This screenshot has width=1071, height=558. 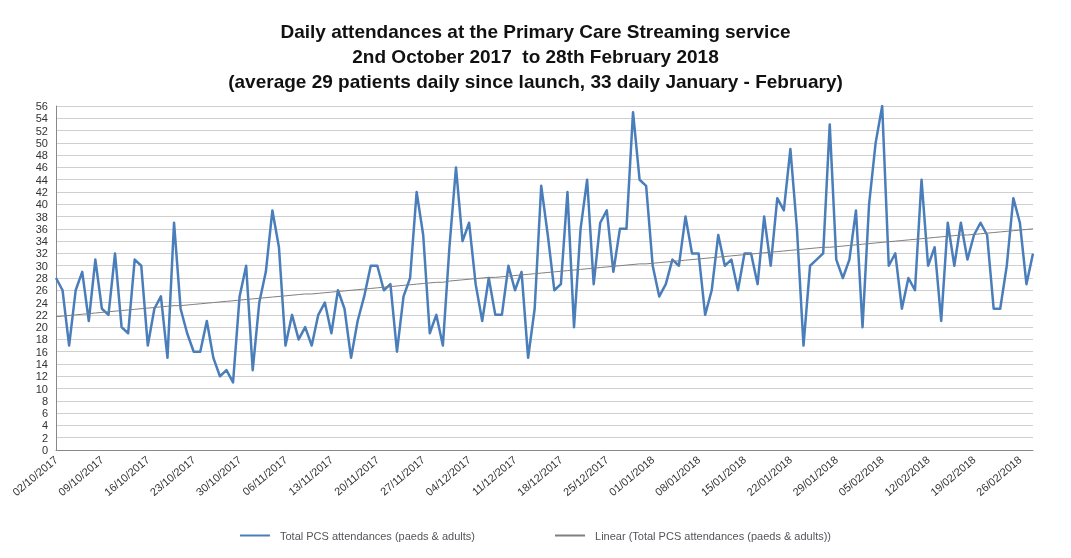 I want to click on y-tick-label: 6, so click(x=45, y=413).